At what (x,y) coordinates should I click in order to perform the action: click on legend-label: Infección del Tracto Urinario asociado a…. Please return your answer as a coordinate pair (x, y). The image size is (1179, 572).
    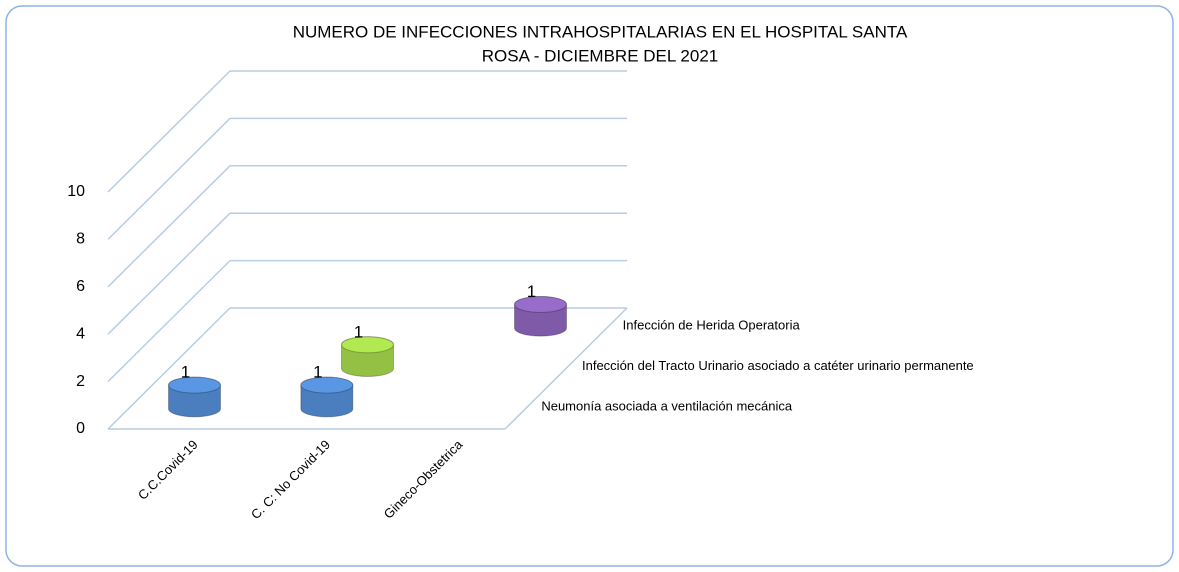
    Looking at the image, I should click on (778, 365).